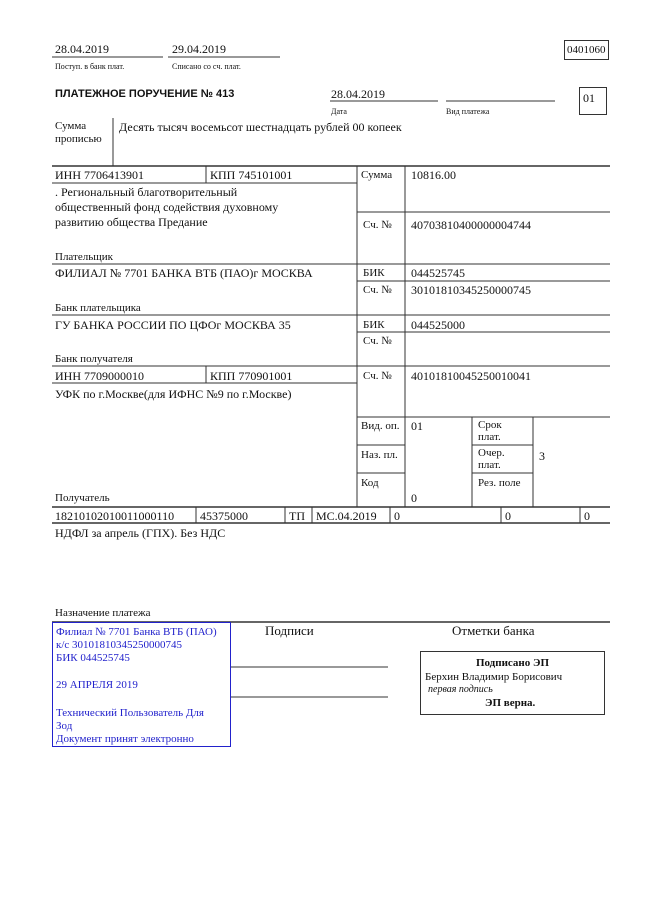 Image resolution: width=660 pixels, height=919 pixels. I want to click on date-label: Дата, so click(339, 111).